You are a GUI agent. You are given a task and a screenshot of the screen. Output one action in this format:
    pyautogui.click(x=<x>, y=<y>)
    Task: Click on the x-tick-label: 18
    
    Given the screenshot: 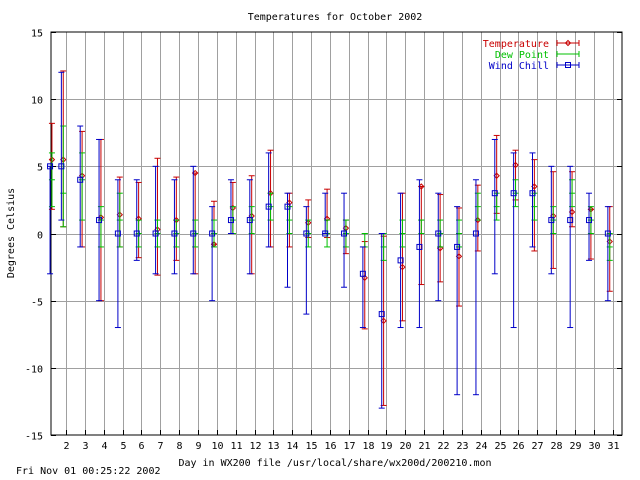 What is the action you would take?
    pyautogui.click(x=368, y=446)
    